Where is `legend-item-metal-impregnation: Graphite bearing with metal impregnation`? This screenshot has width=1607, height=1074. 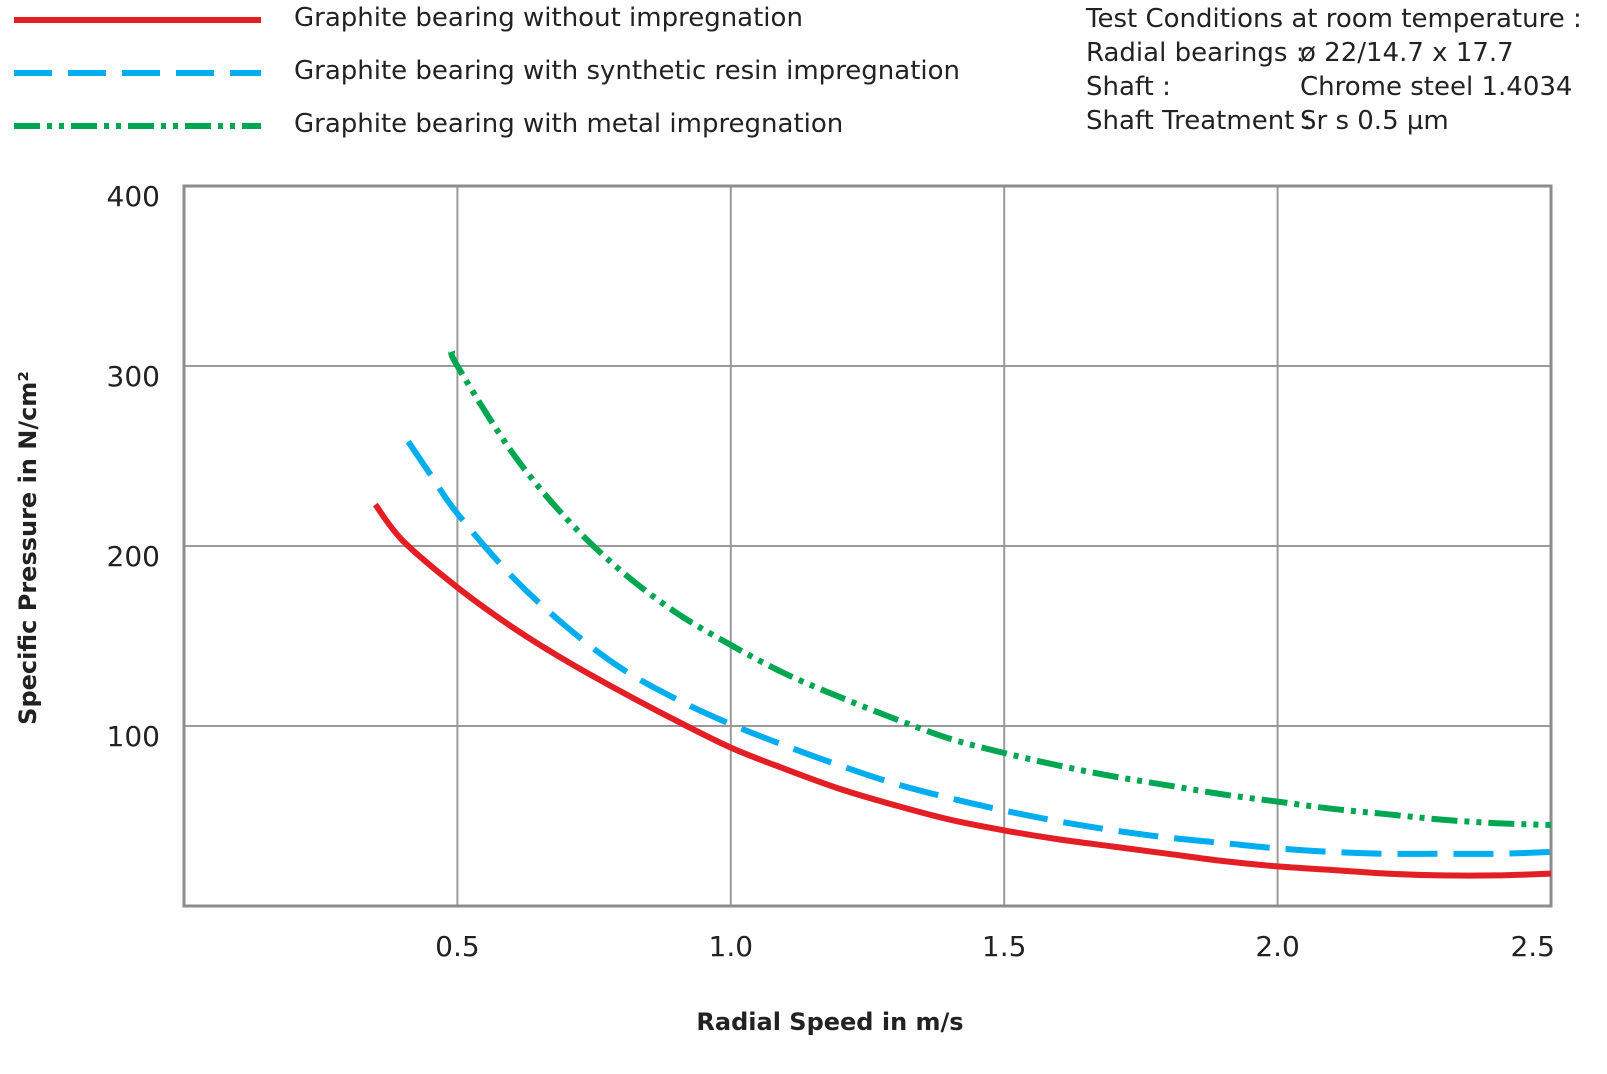 legend-item-metal-impregnation: Graphite bearing with metal impregnation is located at coordinates (474, 126).